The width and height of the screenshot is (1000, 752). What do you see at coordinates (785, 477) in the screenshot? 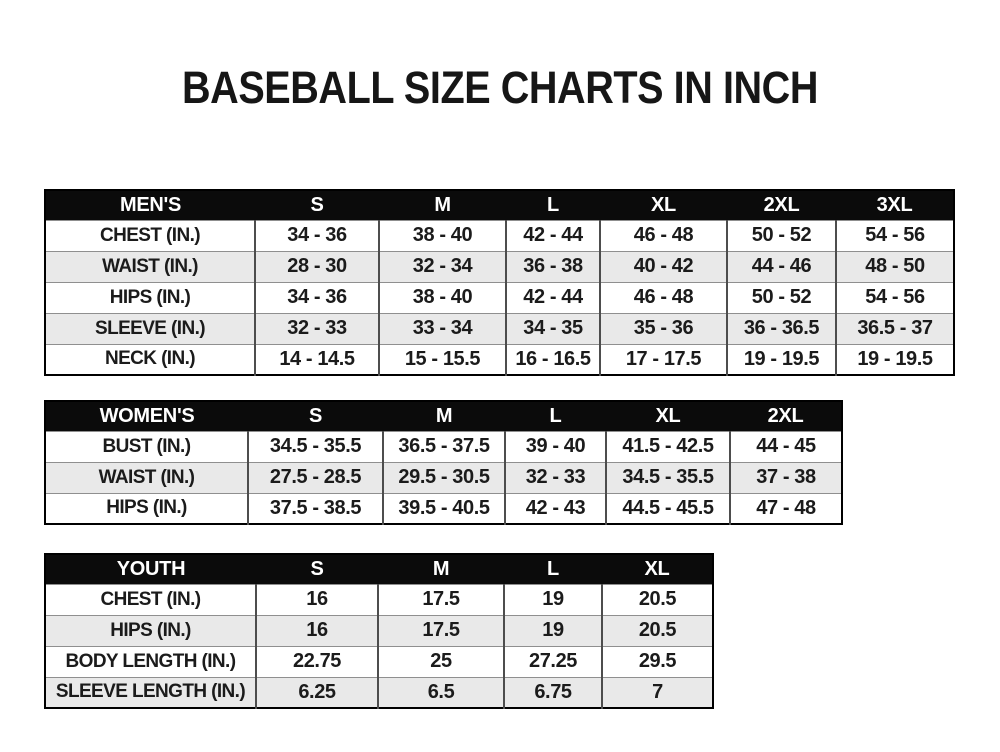
I see `size-value-cell: 37 - 38` at bounding box center [785, 477].